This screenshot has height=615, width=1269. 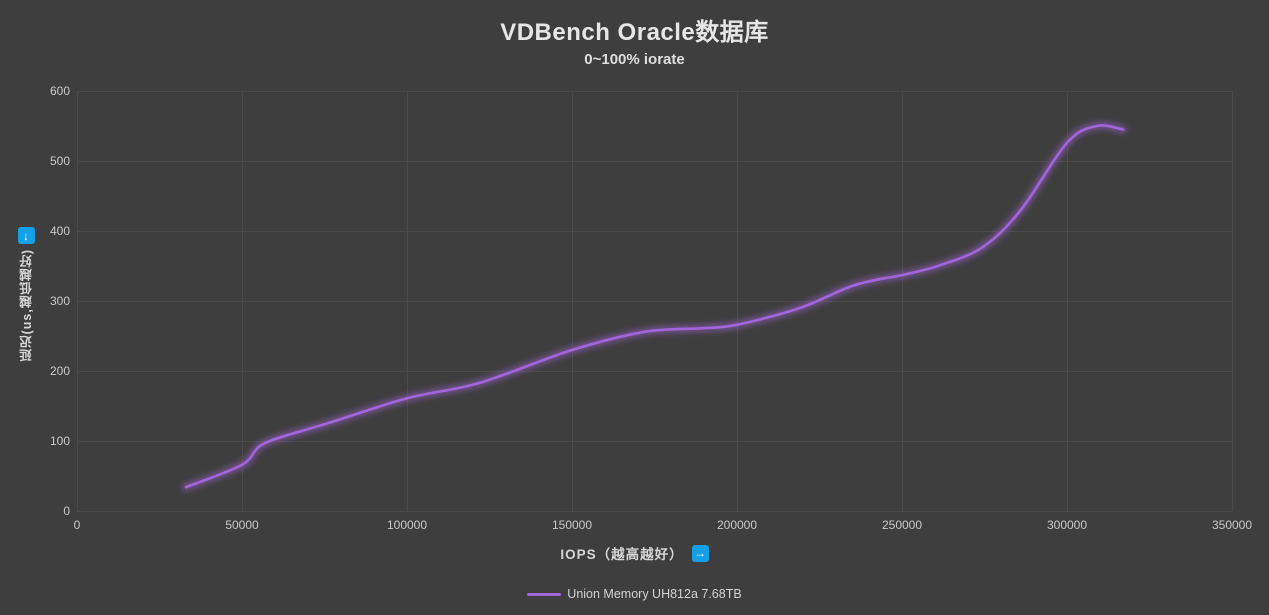 I want to click on x-tick-label: 350000, so click(x=1232, y=525).